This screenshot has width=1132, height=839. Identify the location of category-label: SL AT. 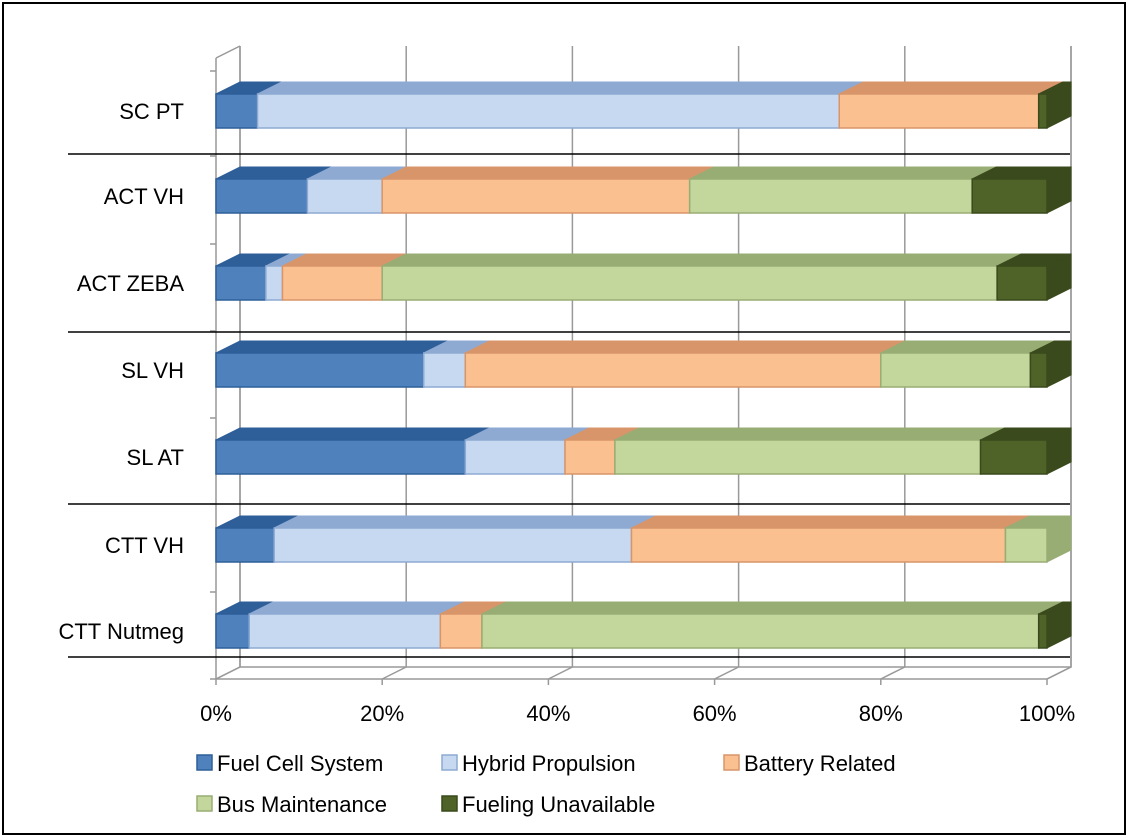
(155, 457).